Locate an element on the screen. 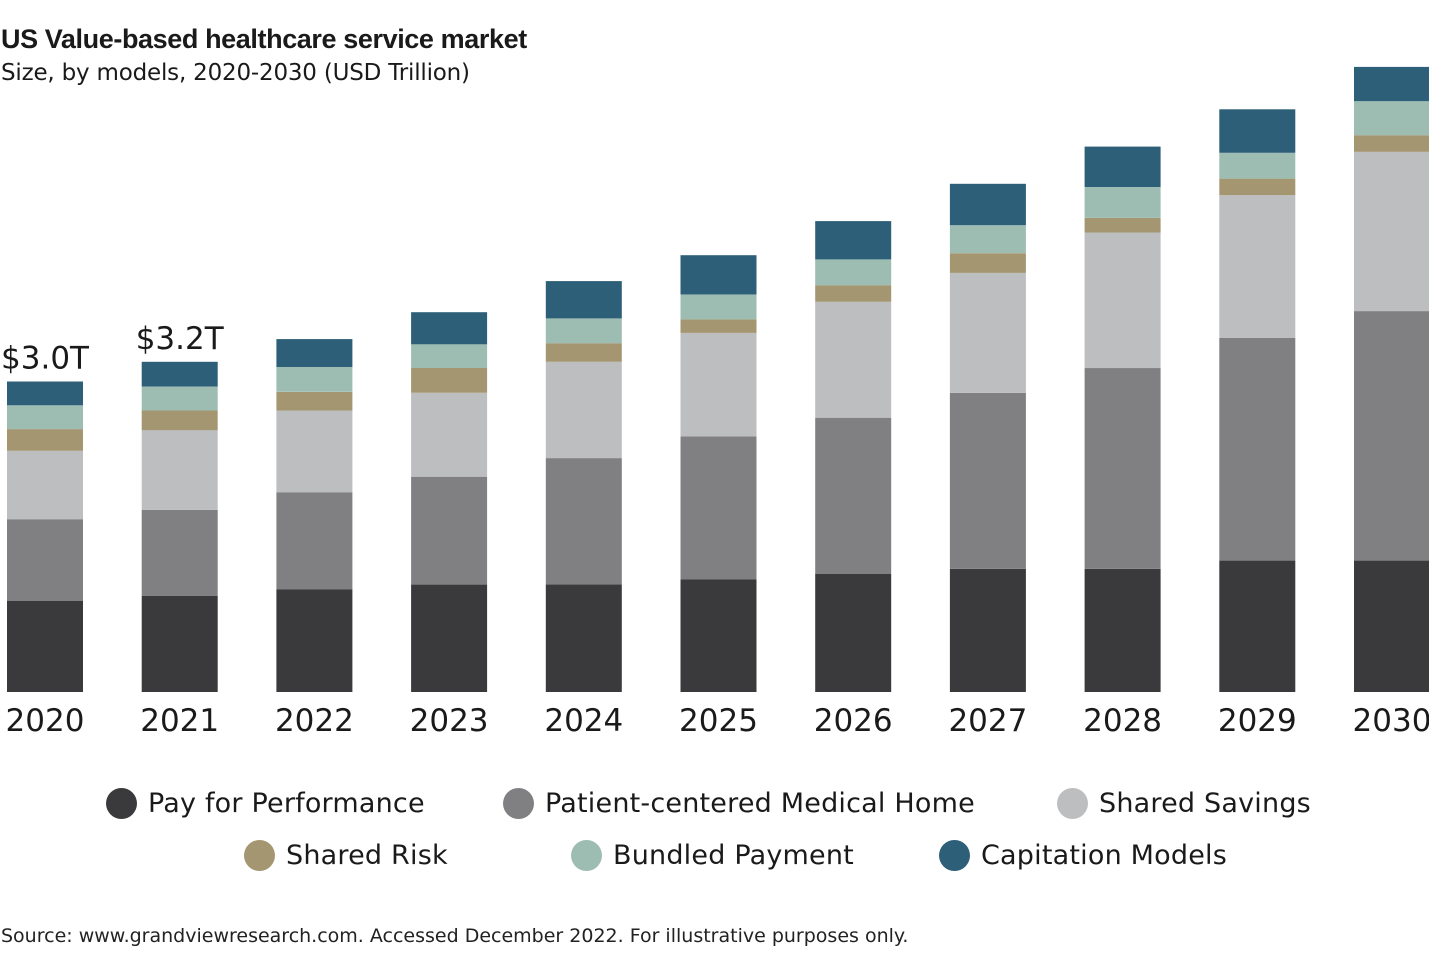  bar-segment-2020-shared-savings is located at coordinates (45, 485).